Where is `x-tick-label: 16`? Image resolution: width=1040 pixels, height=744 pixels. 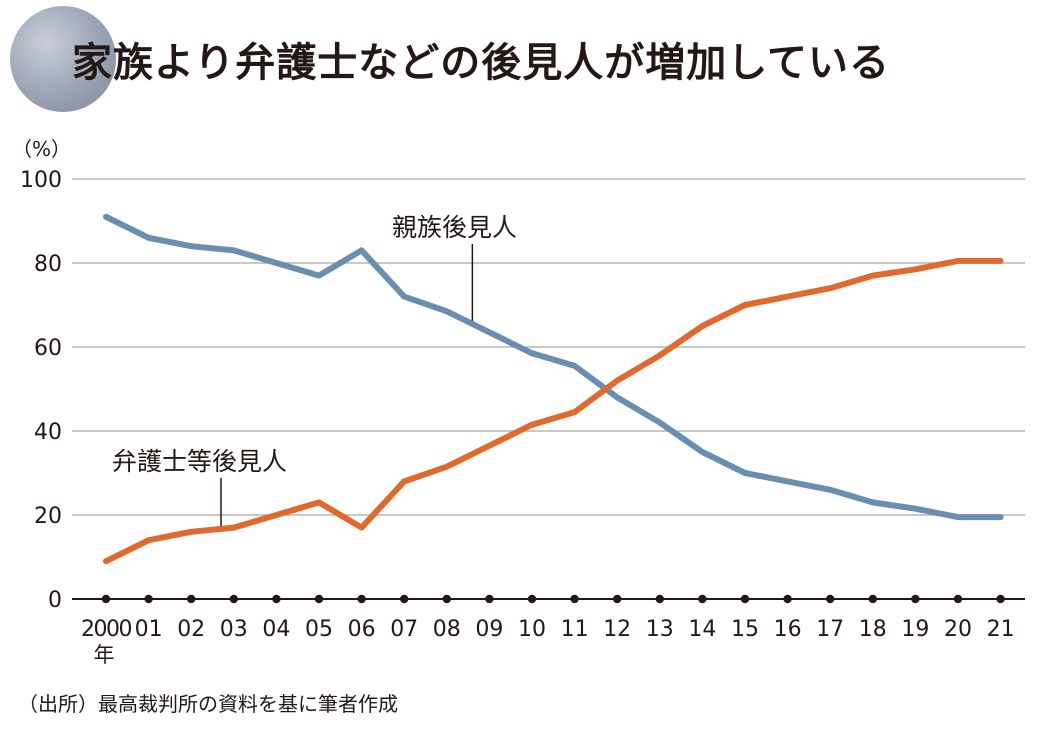 x-tick-label: 16 is located at coordinates (788, 629).